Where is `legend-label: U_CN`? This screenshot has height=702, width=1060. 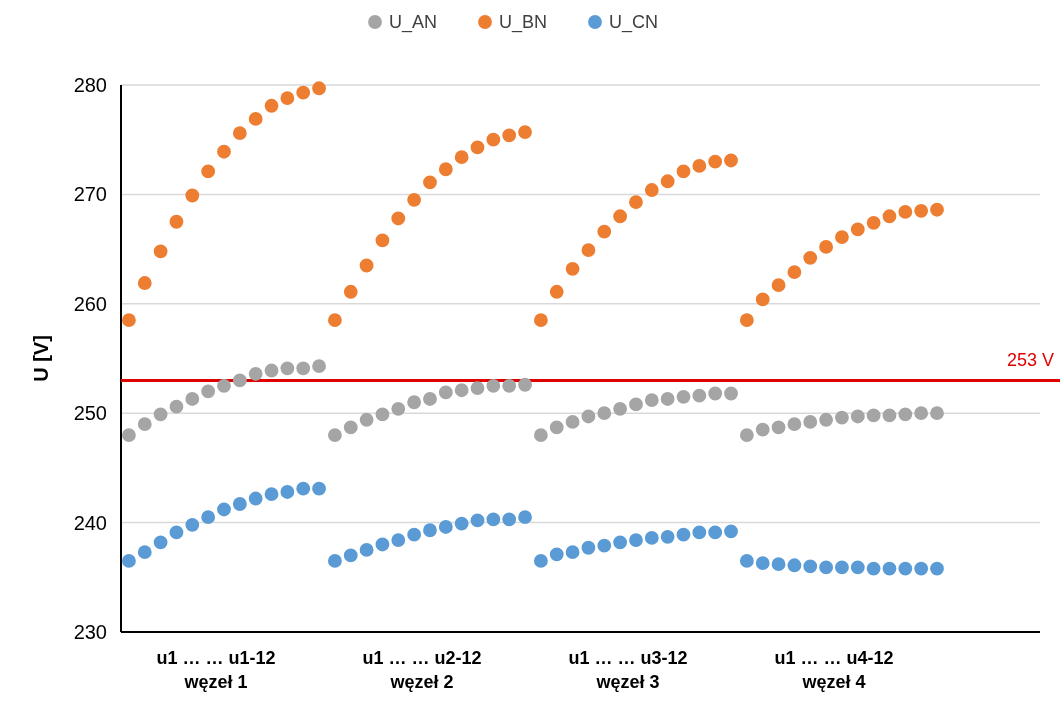
legend-label: U_CN is located at coordinates (634, 23).